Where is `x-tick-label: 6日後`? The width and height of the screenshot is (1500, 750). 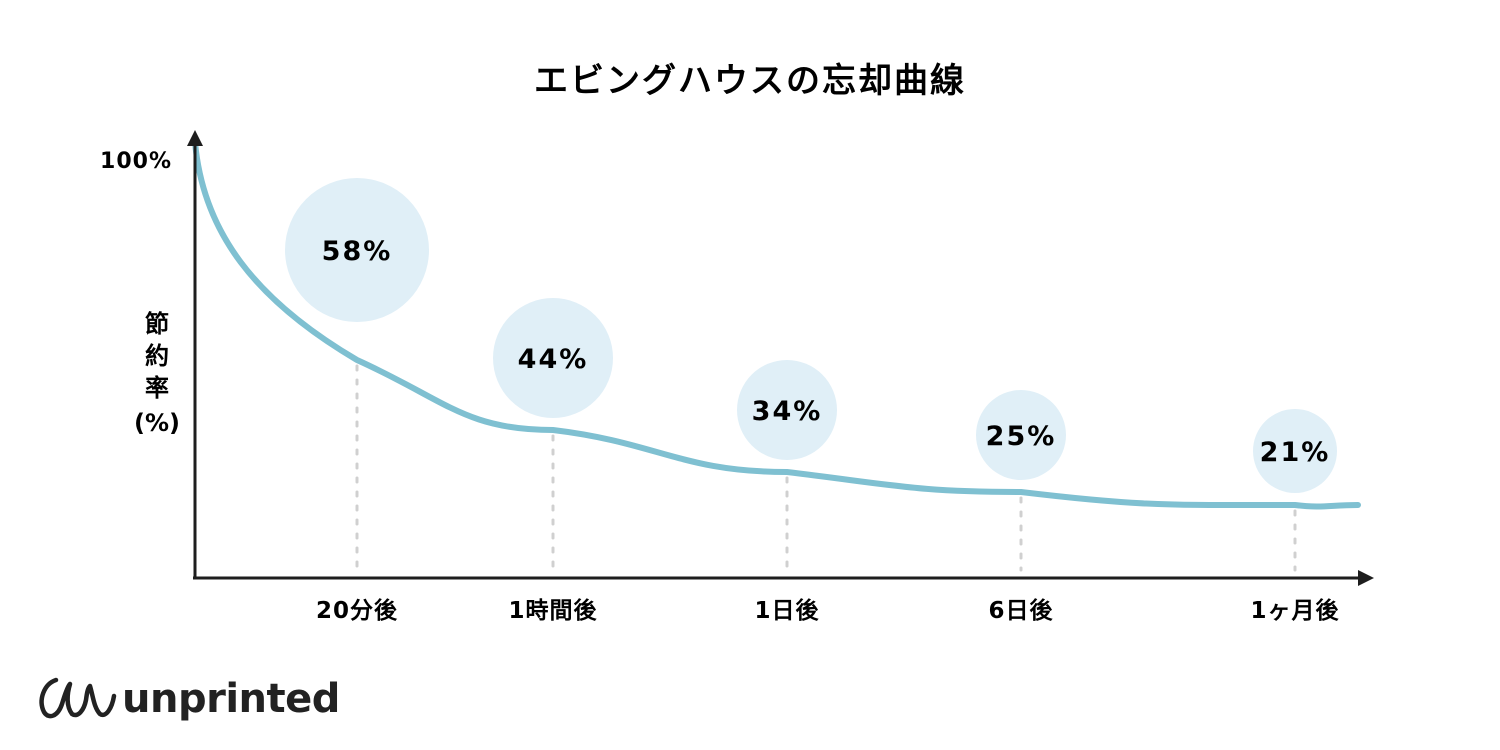
x-tick-label: 6日後 is located at coordinates (1020, 610).